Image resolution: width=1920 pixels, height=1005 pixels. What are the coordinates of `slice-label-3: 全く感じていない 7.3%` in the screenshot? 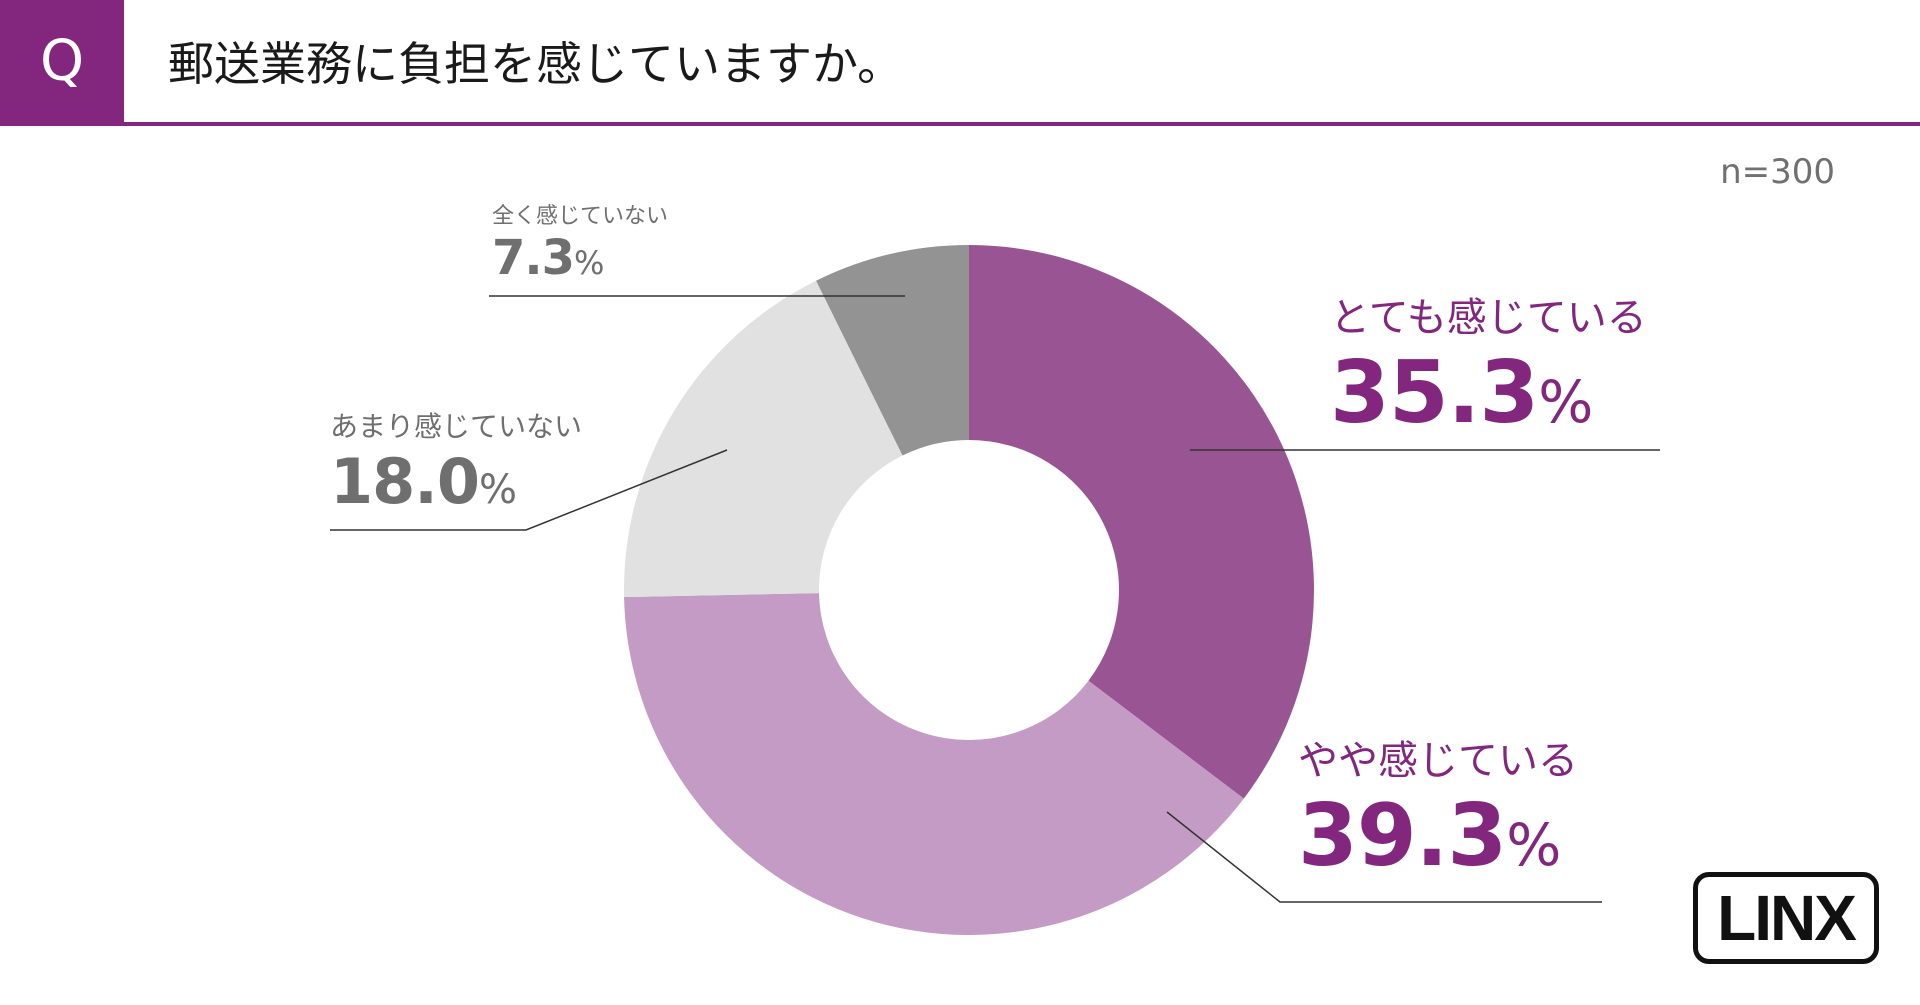 It's located at (580, 242).